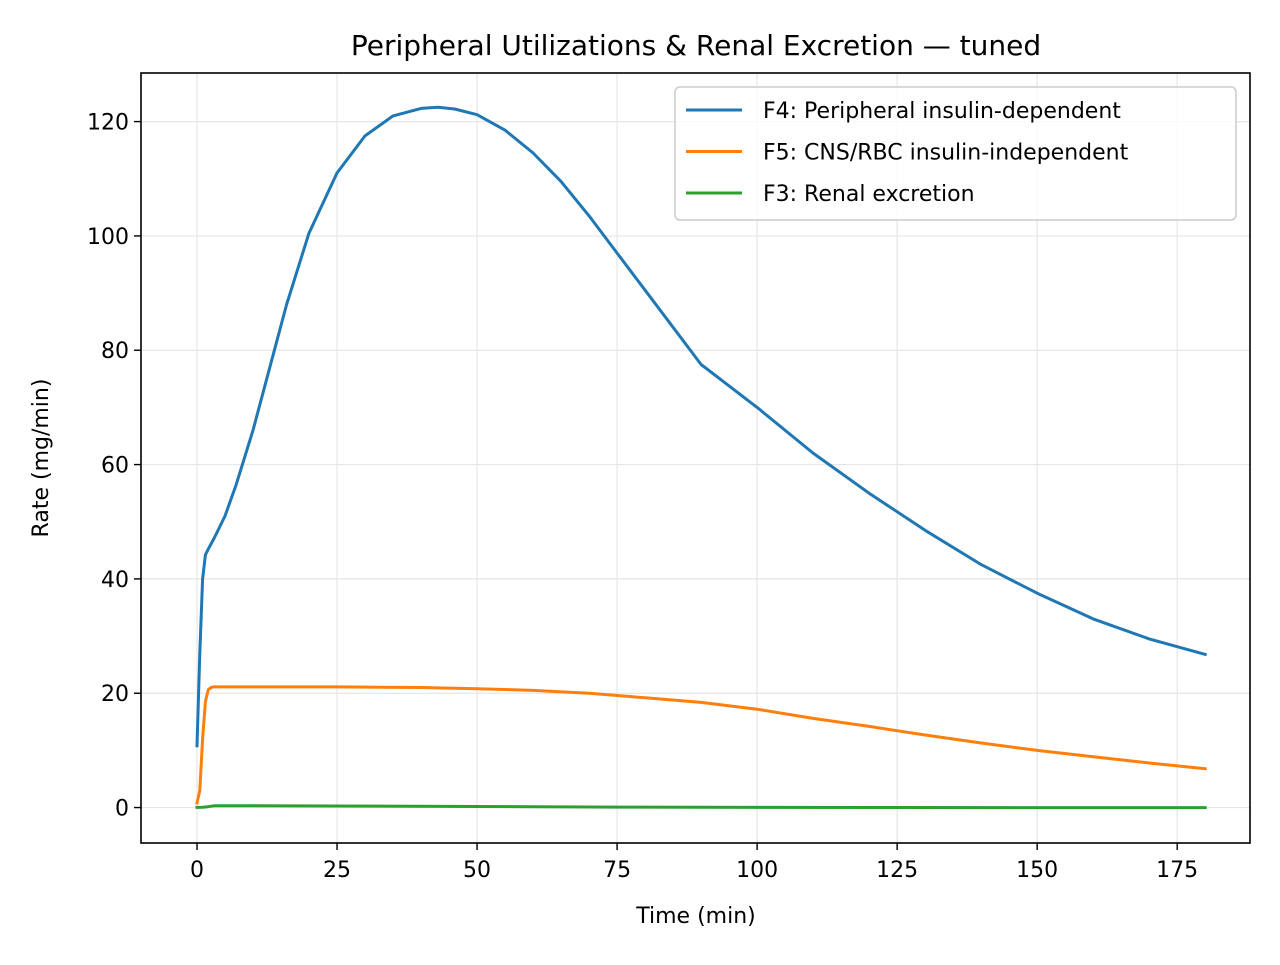 The image size is (1280, 965). What do you see at coordinates (115, 351) in the screenshot?
I see `y-tick-label: 80` at bounding box center [115, 351].